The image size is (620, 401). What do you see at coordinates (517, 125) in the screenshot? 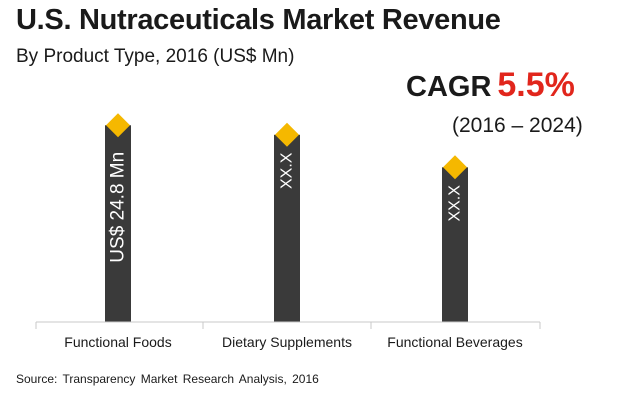
I see `cagr-period: (2016 – 2024)` at bounding box center [517, 125].